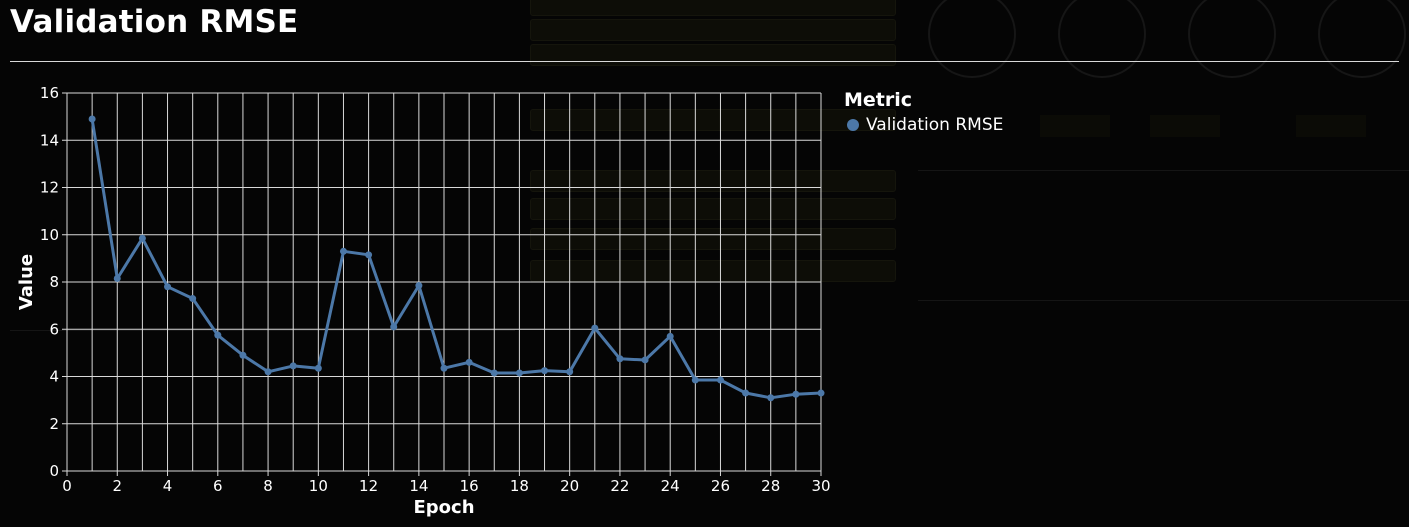  Describe the element at coordinates (67, 486) in the screenshot. I see `x-tick-label: 0` at that location.